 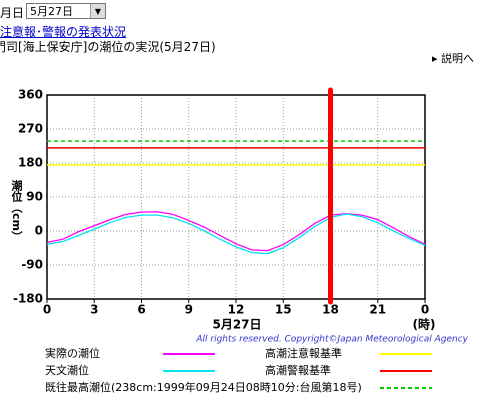 I want to click on y-tick-label: -90, so click(x=32, y=265).